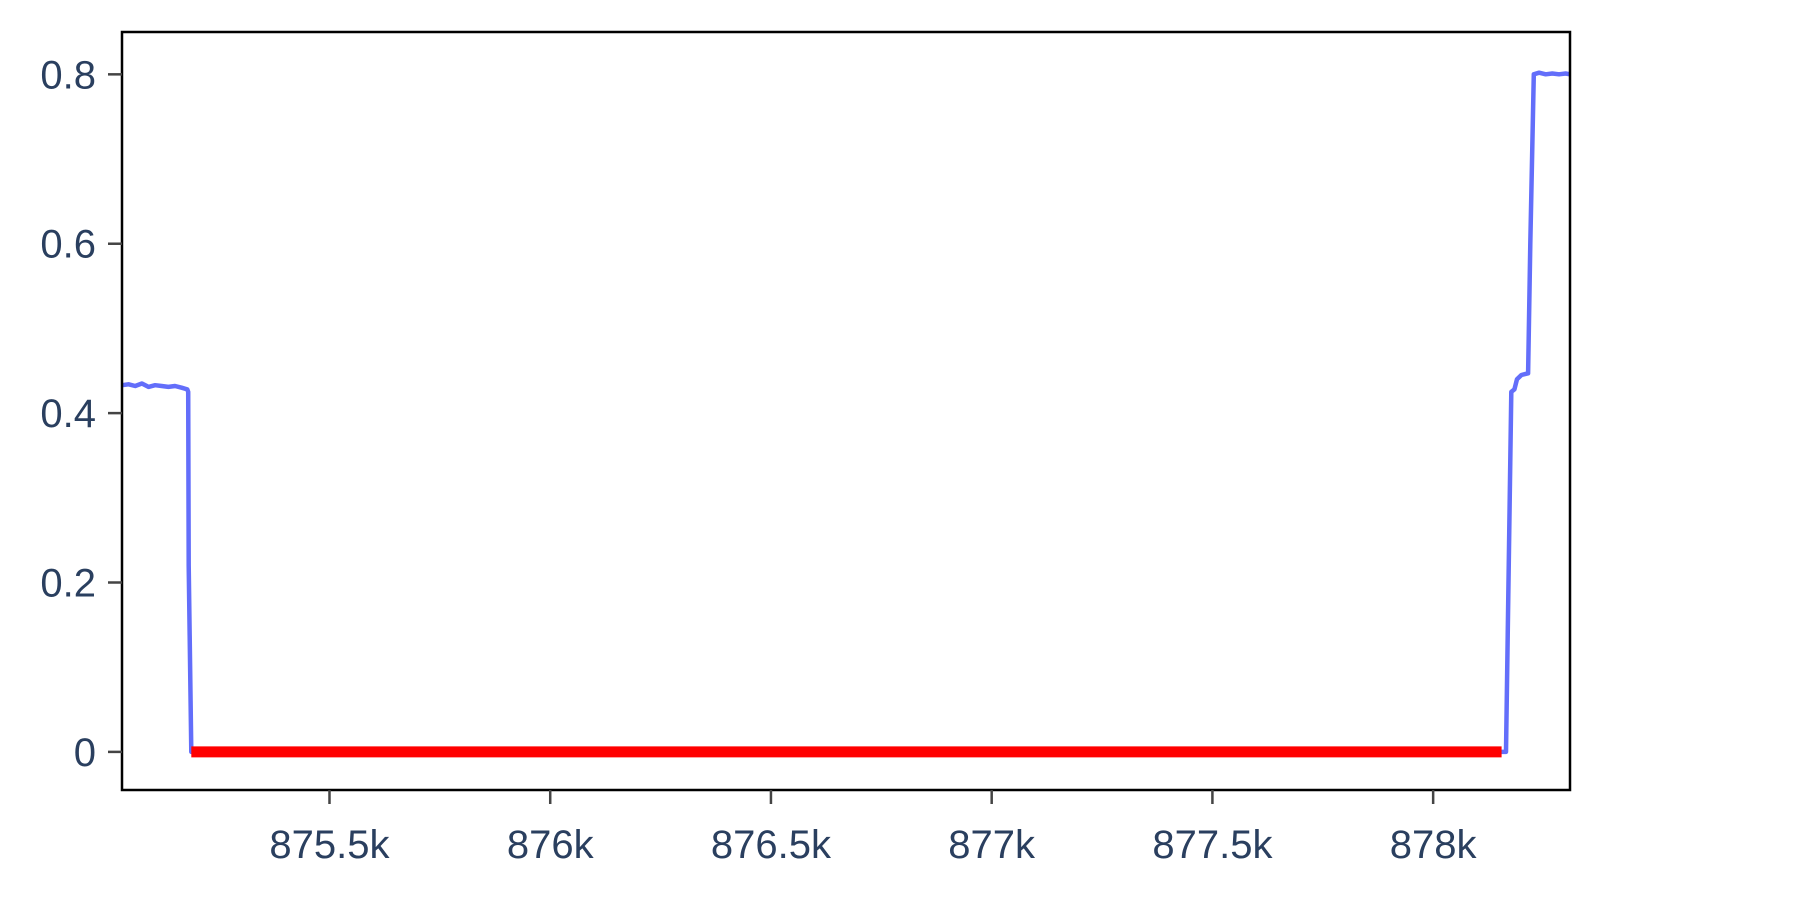 The height and width of the screenshot is (900, 1800). What do you see at coordinates (873, 828) in the screenshot?
I see `x-axis: 875.5k 876k 876.5k 877k 877.5k 878k` at bounding box center [873, 828].